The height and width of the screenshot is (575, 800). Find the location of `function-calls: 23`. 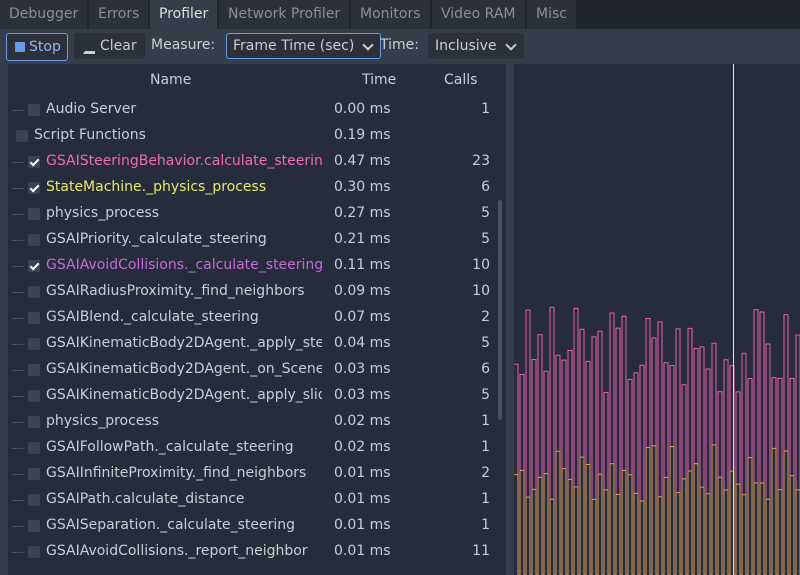

function-calls: 23 is located at coordinates (481, 161).